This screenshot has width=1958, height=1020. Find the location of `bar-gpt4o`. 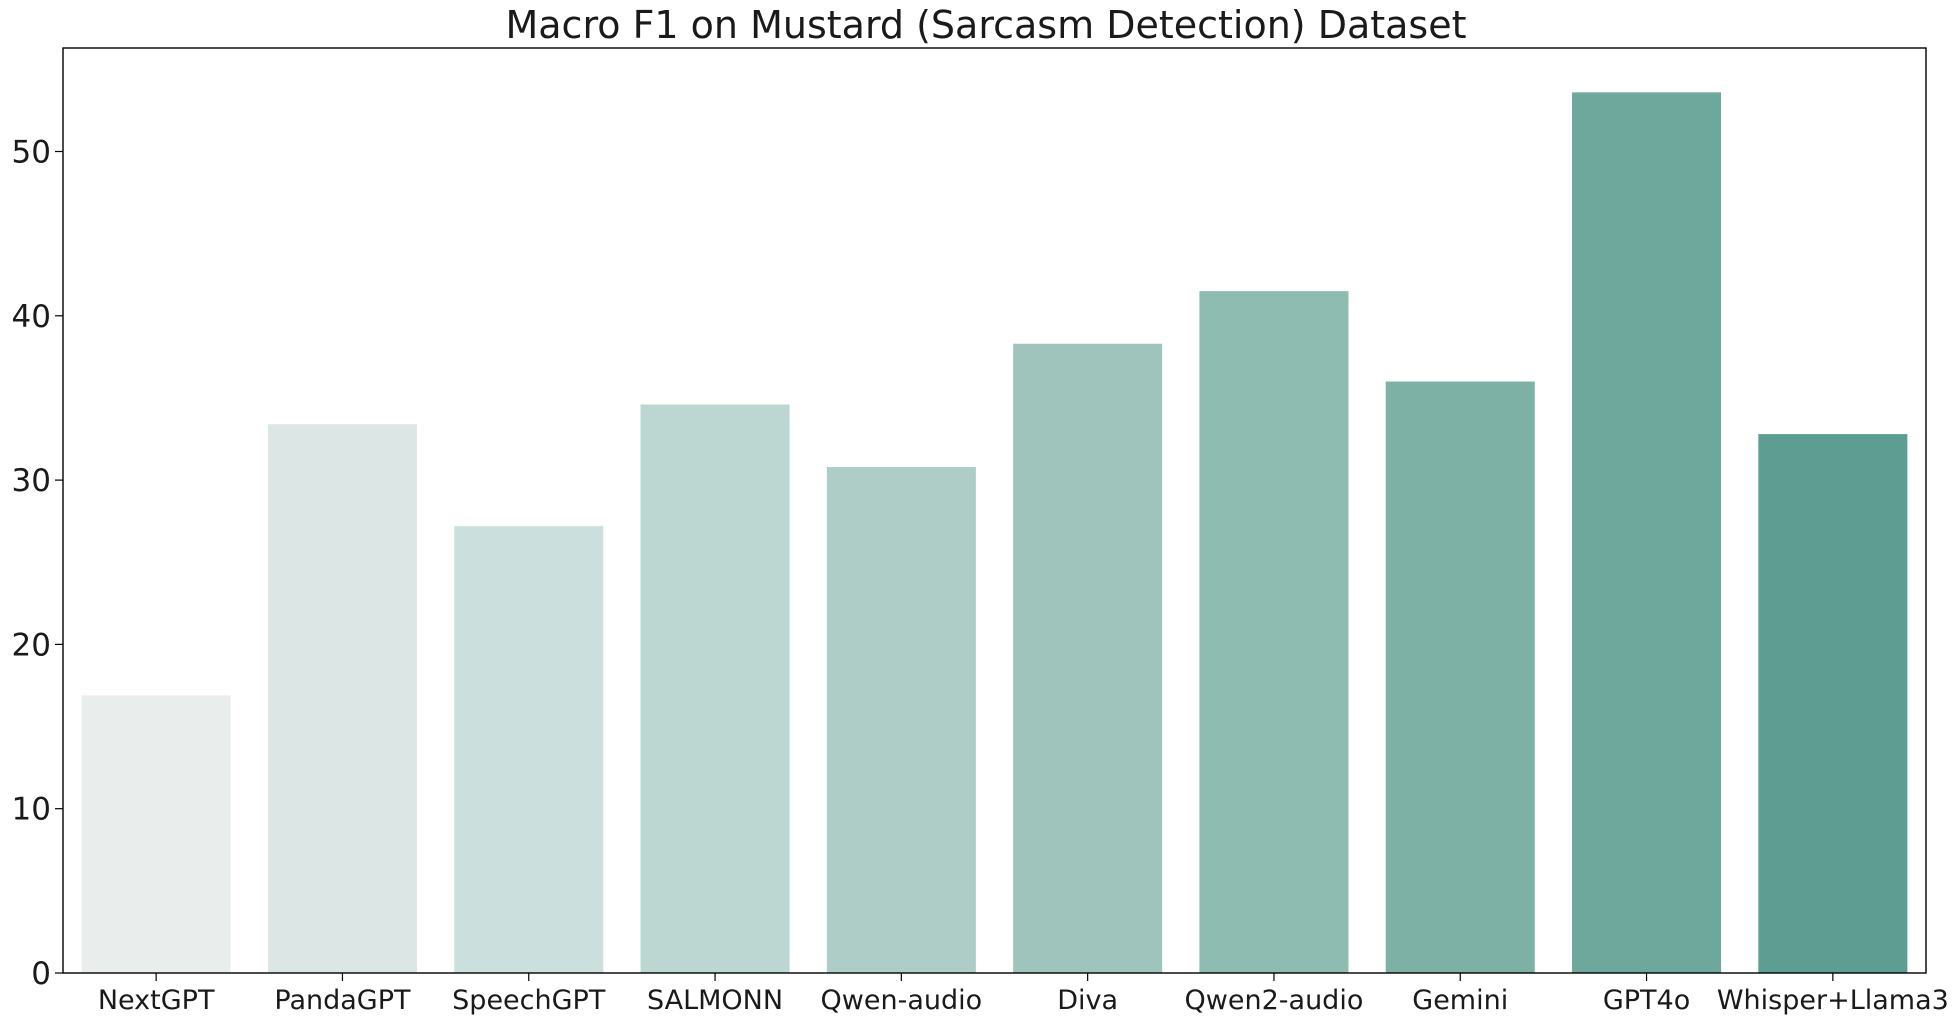

bar-gpt4o is located at coordinates (1647, 533).